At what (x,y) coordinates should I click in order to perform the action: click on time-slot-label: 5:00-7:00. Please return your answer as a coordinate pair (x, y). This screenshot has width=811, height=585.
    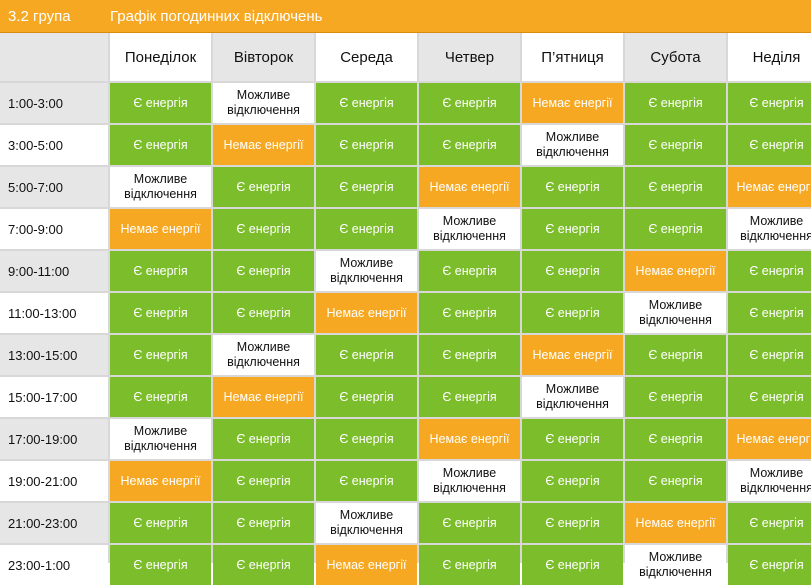
    Looking at the image, I should click on (54, 187).